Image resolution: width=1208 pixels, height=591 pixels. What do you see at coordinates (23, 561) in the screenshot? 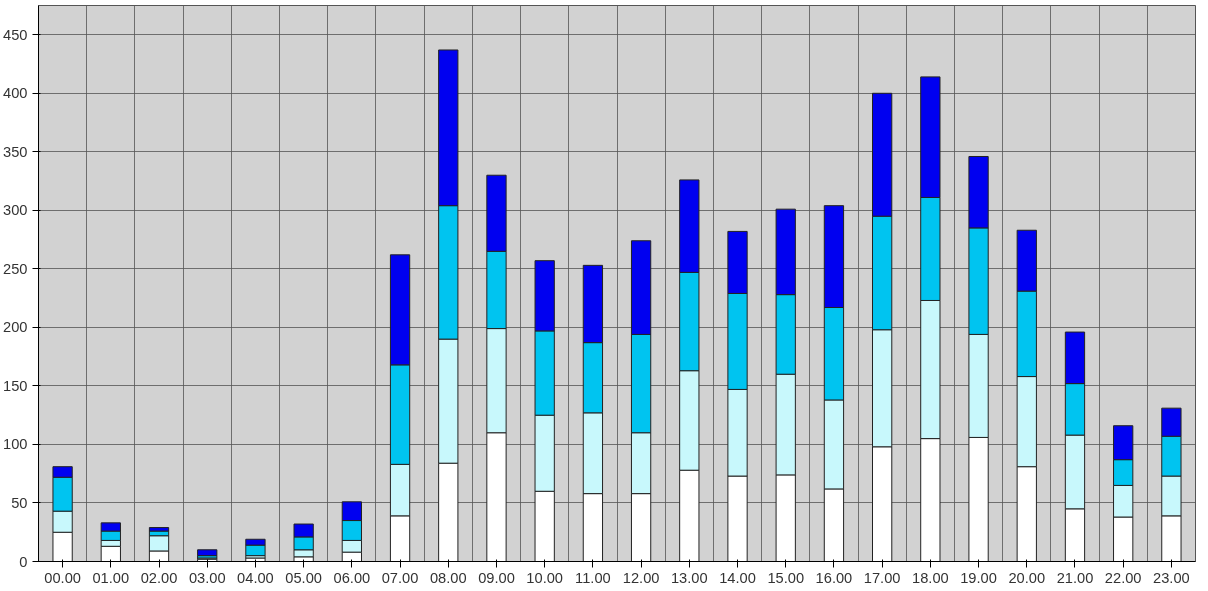
I see `y-tick-label: 0` at bounding box center [23, 561].